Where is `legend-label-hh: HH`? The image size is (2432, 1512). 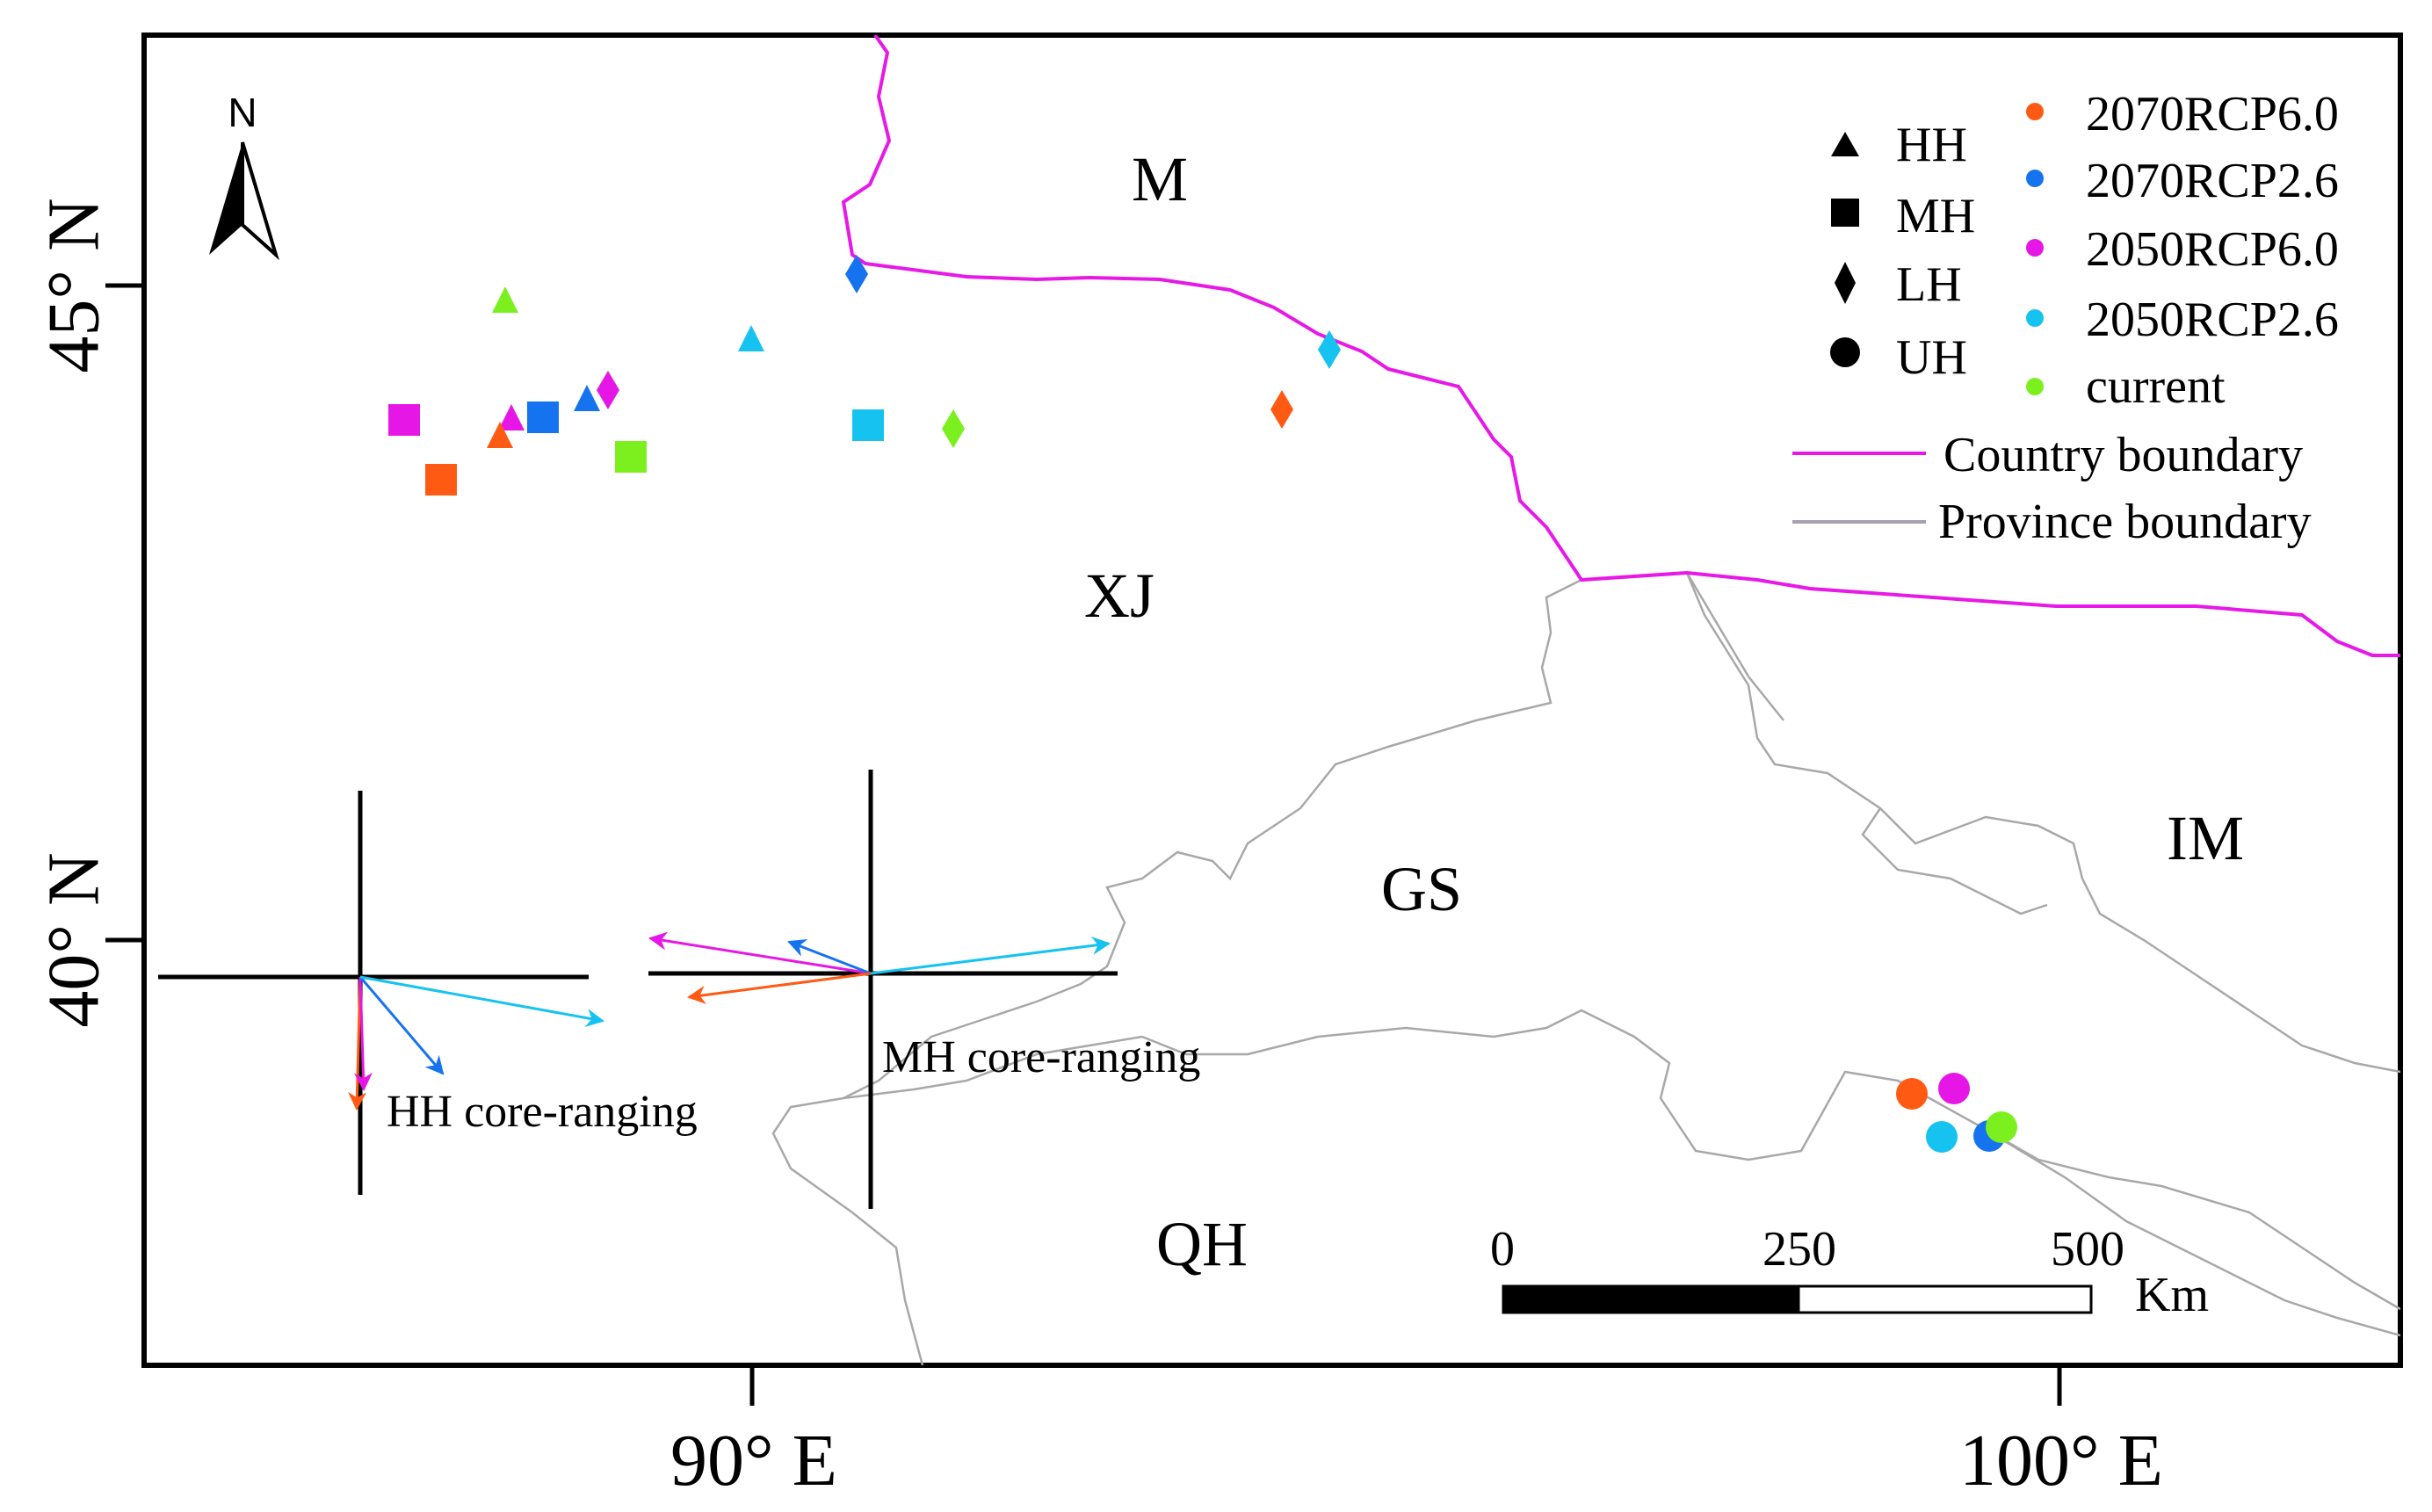 legend-label-hh: HH is located at coordinates (1931, 145).